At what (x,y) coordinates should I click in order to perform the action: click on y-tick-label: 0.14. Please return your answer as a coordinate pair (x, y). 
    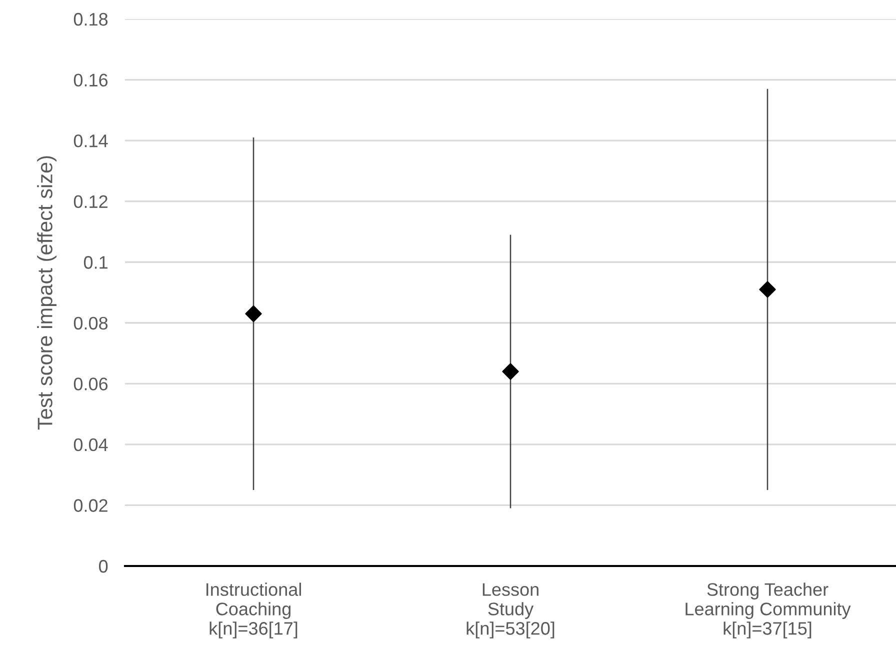
    Looking at the image, I should click on (91, 141).